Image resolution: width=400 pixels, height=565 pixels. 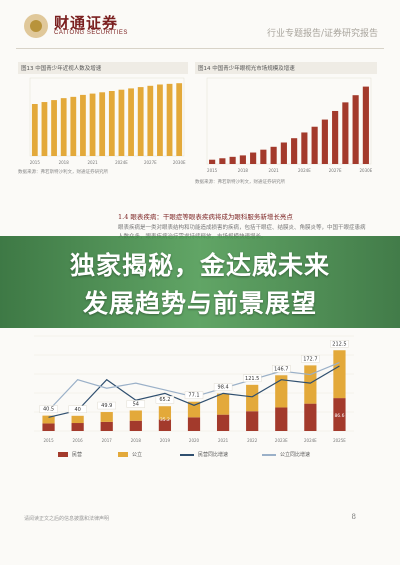 I want to click on data-label: 98.4, so click(x=223, y=388).